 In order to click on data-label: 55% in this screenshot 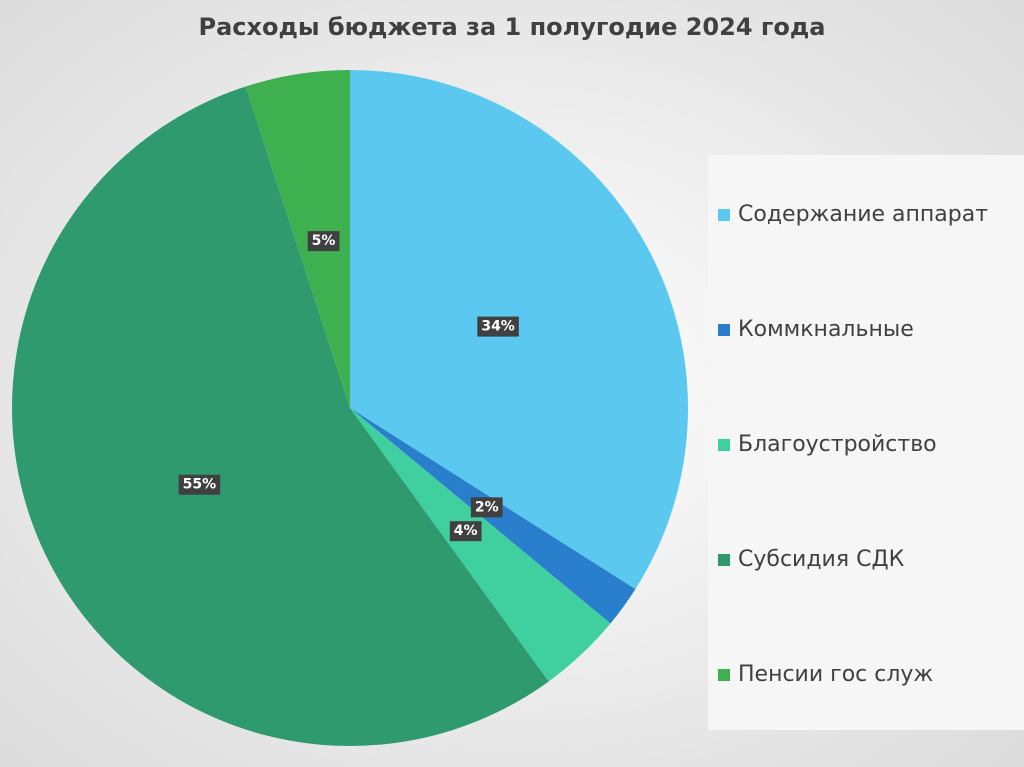, I will do `click(200, 485)`.